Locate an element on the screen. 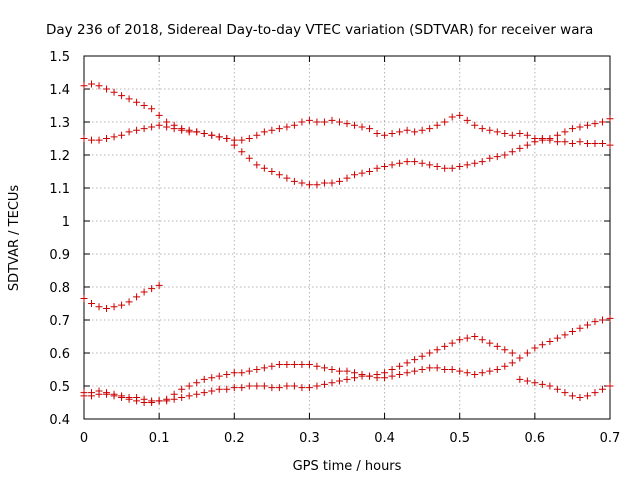  x-tick-label: 0.2 is located at coordinates (234, 438).